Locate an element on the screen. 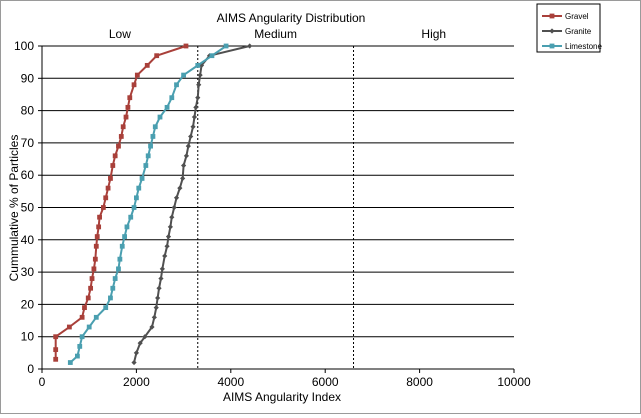  chart-title: AIMS Angularity Distribution is located at coordinates (291, 18).